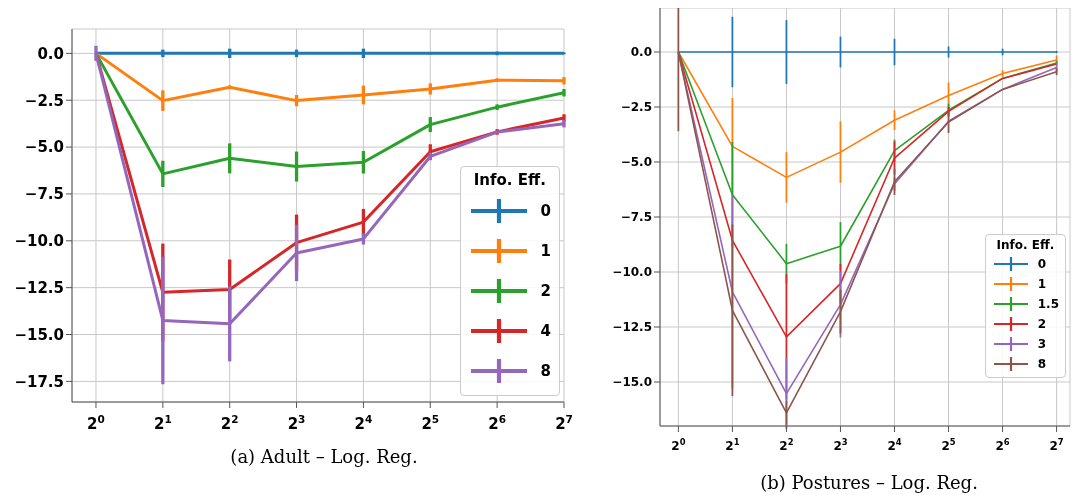  I want to click on text: (b) Postures – Log. Reg., so click(869, 482).